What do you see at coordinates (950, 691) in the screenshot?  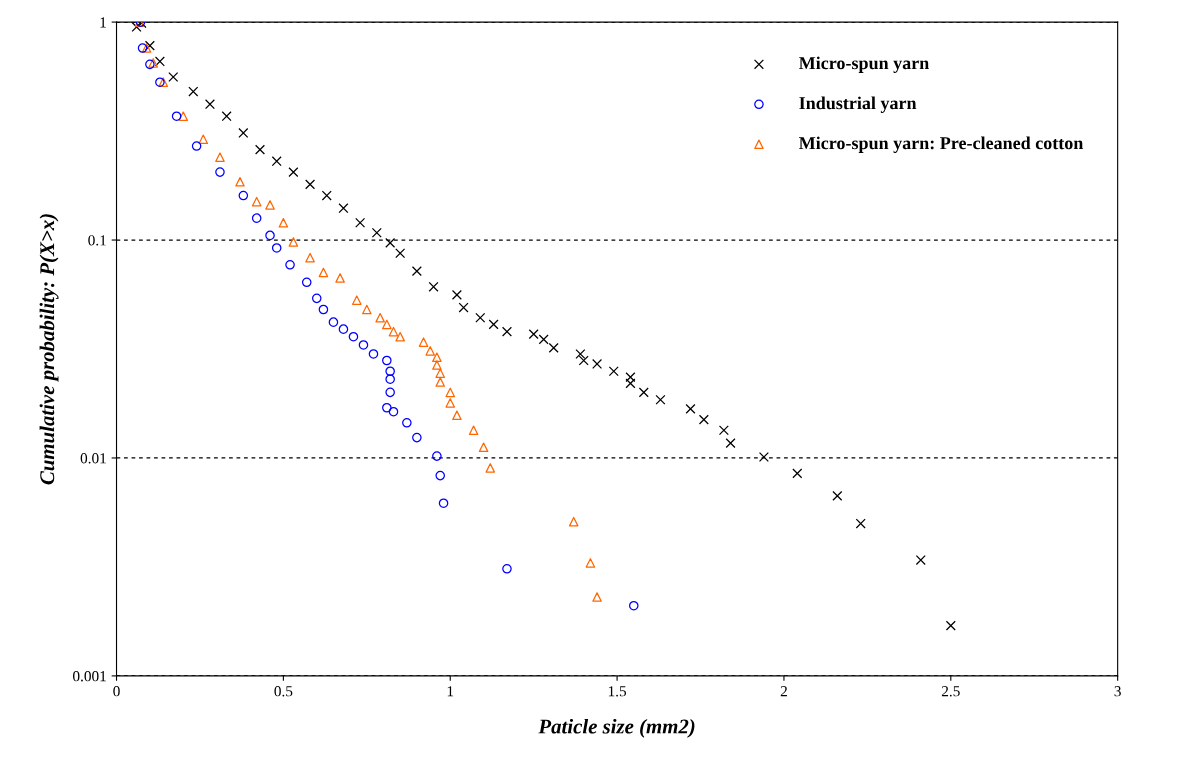 I see `x-tick-label: 2.5` at bounding box center [950, 691].